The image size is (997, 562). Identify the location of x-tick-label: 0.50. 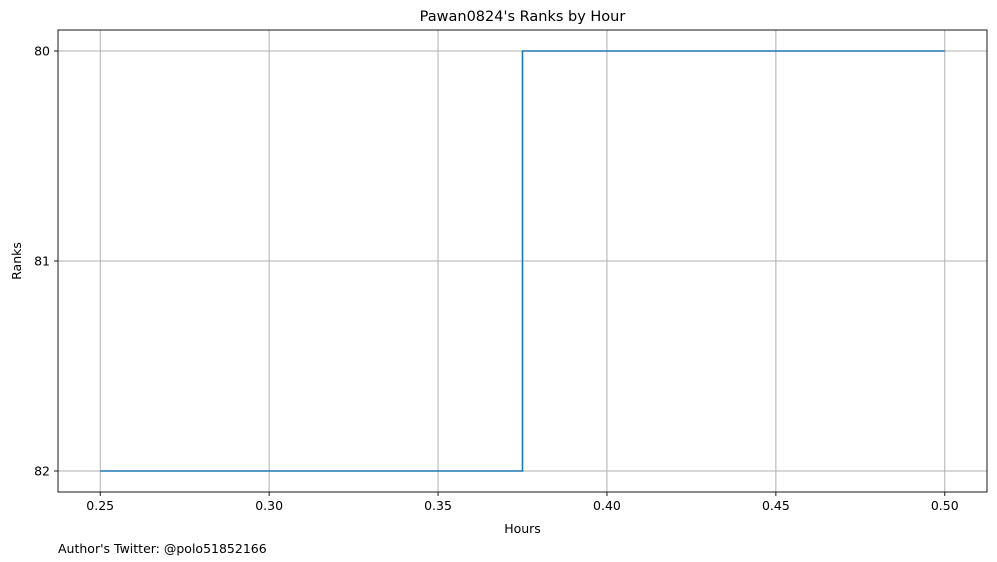
(945, 505).